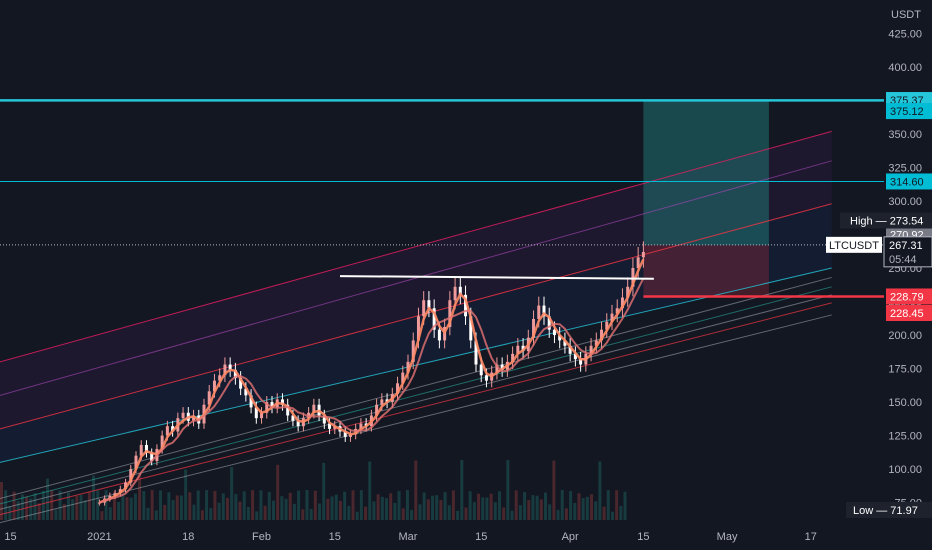  What do you see at coordinates (907, 314) in the screenshot?
I see `tag-228-45: 228.45` at bounding box center [907, 314].